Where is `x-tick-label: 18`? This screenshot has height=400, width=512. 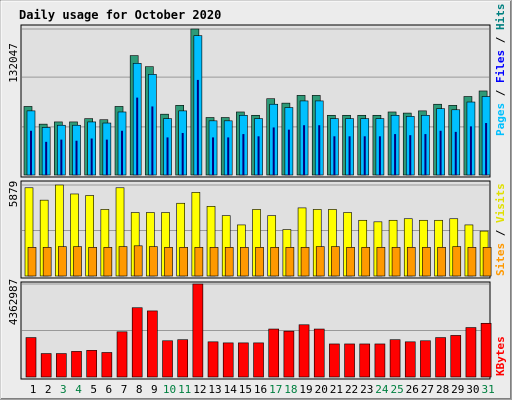 x-tick-label: 18 is located at coordinates (290, 389).